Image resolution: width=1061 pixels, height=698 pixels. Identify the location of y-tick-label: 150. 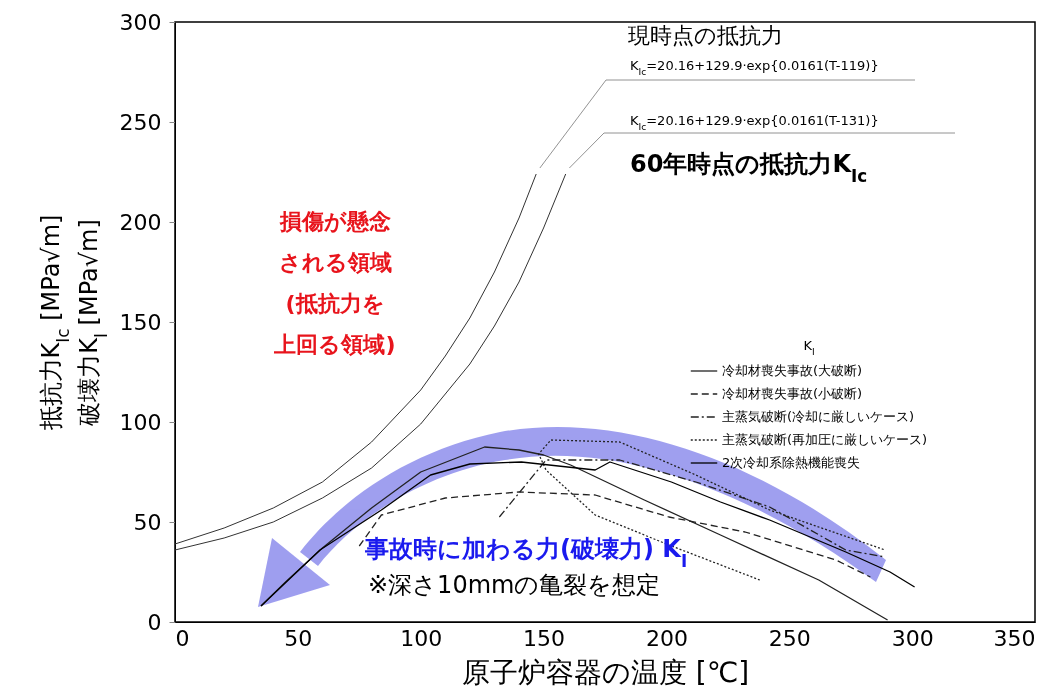
(140, 322).